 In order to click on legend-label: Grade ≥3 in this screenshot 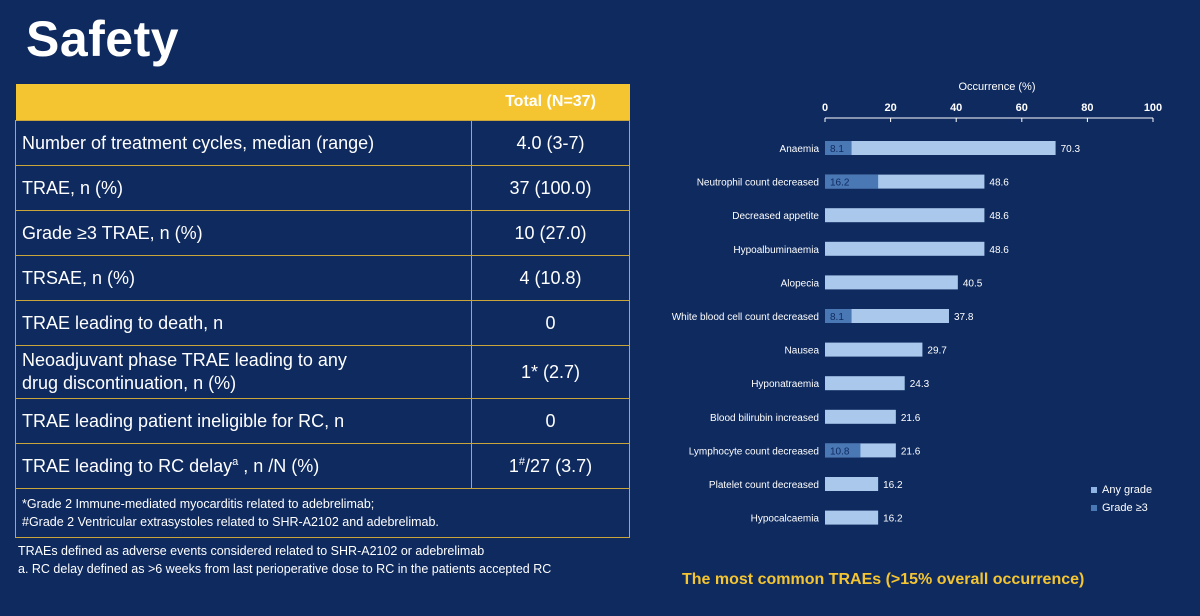, I will do `click(1125, 508)`.